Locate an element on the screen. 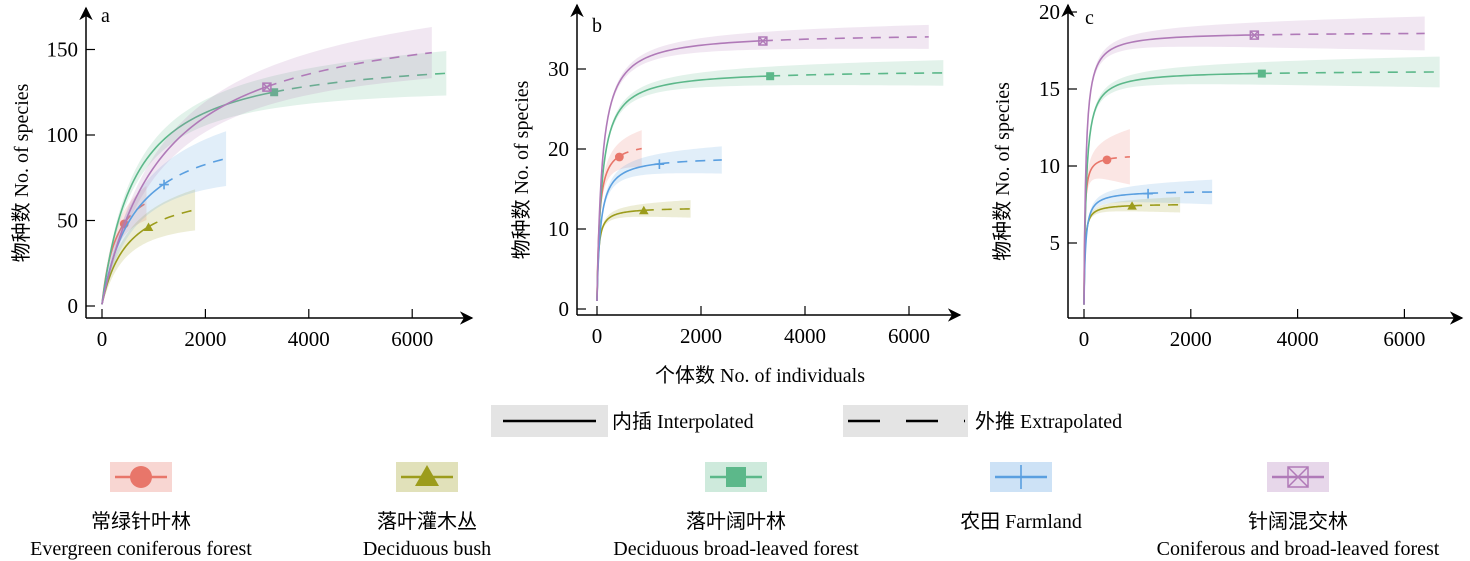 This screenshot has width=1470, height=561. legend-name-en: Deciduous bush is located at coordinates (427, 549).